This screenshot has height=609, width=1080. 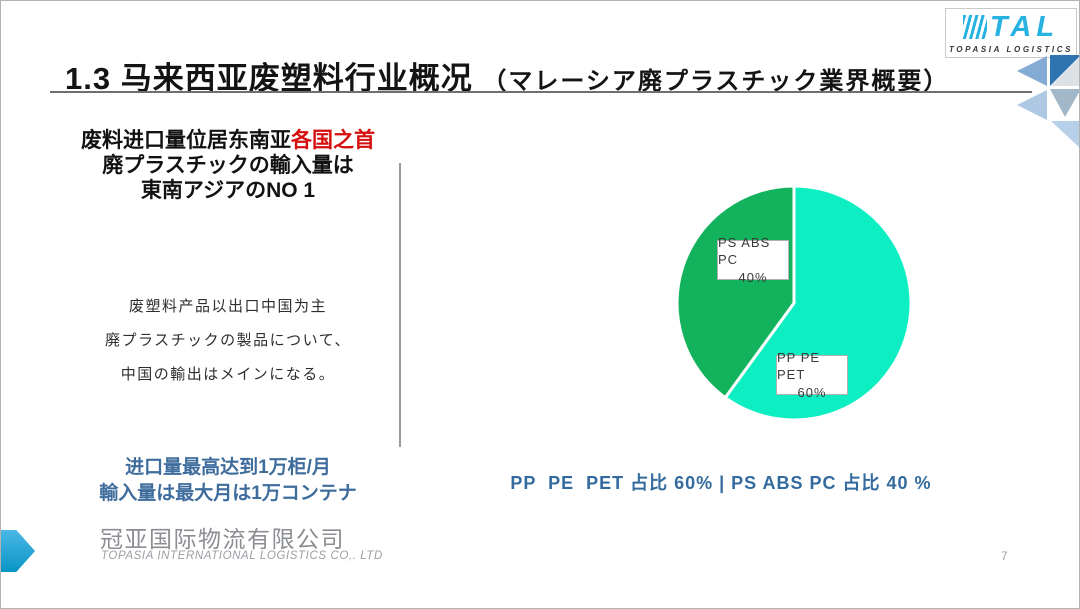 What do you see at coordinates (228, 481) in the screenshot?
I see `stat-text-block: 进口量最高达到1万柜/月 輸入量は最大月は1万コンテナ` at bounding box center [228, 481].